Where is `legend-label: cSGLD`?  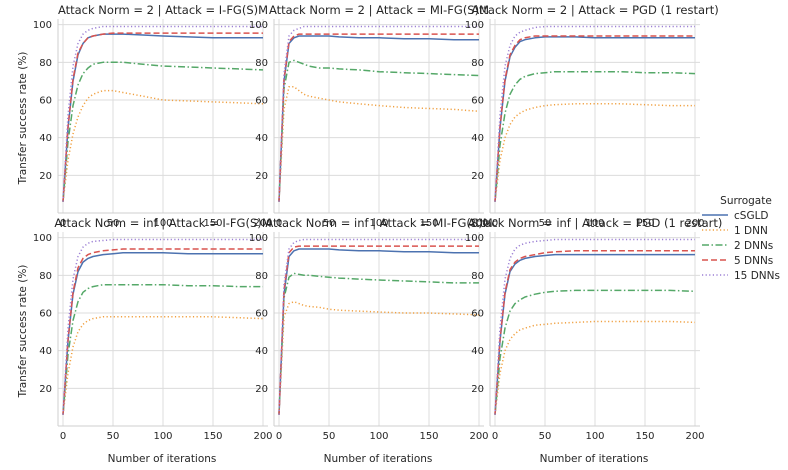 legend-label: cSGLD is located at coordinates (751, 216).